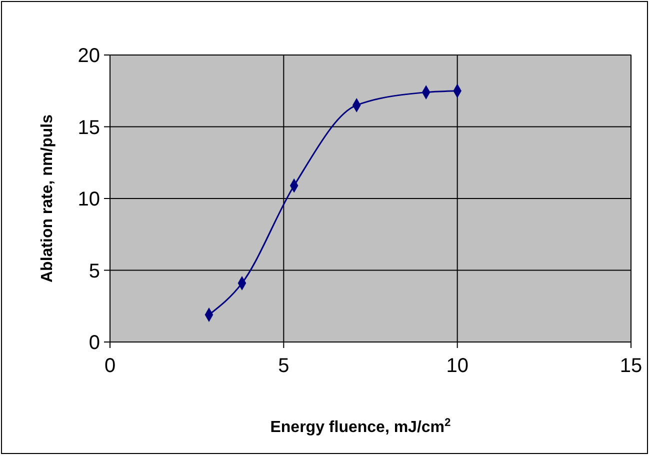  I want to click on x-tick-label: 10, so click(457, 366).